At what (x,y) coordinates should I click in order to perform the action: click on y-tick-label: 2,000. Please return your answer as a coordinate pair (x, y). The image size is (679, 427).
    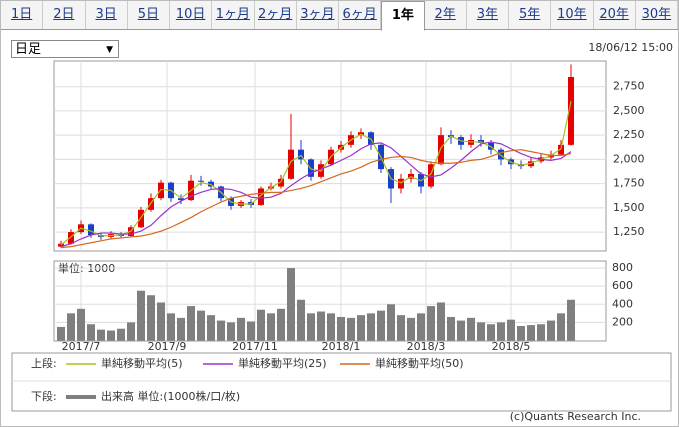
    Looking at the image, I should click on (629, 158).